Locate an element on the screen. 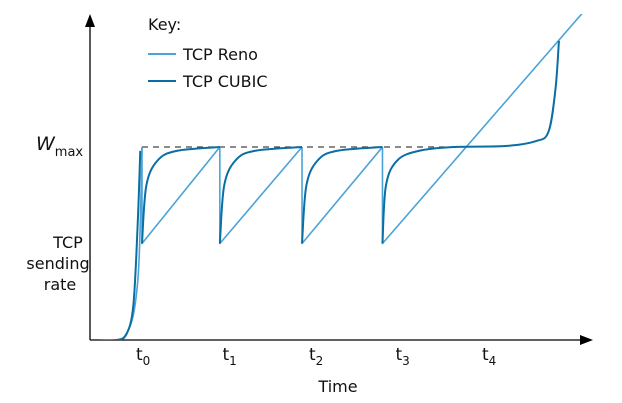 The image size is (622, 403). legend: Key: TCP Reno TCP CUBIC is located at coordinates (208, 53).